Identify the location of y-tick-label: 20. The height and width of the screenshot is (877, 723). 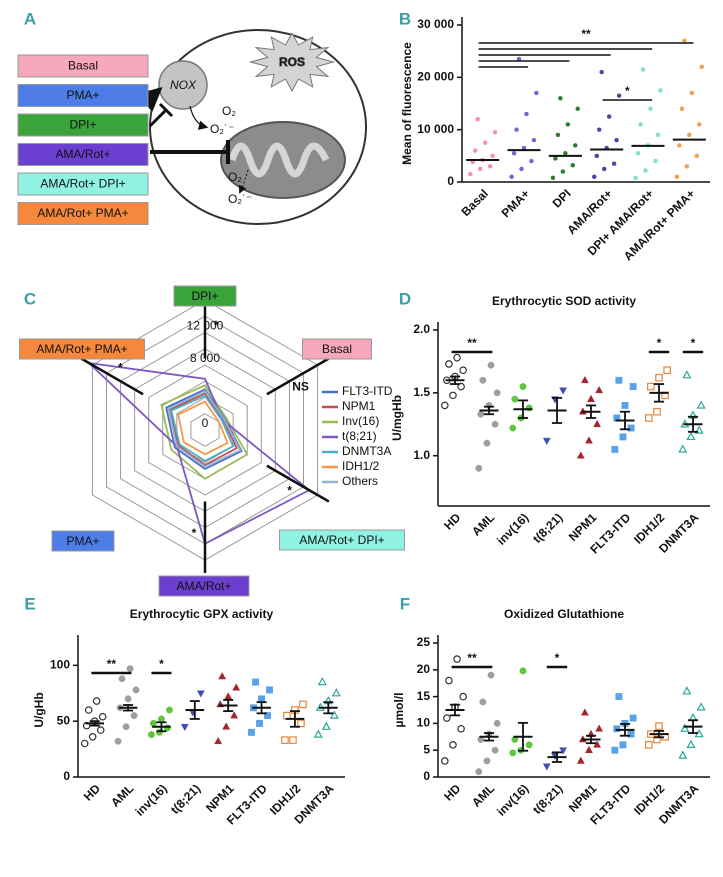
(424, 669).